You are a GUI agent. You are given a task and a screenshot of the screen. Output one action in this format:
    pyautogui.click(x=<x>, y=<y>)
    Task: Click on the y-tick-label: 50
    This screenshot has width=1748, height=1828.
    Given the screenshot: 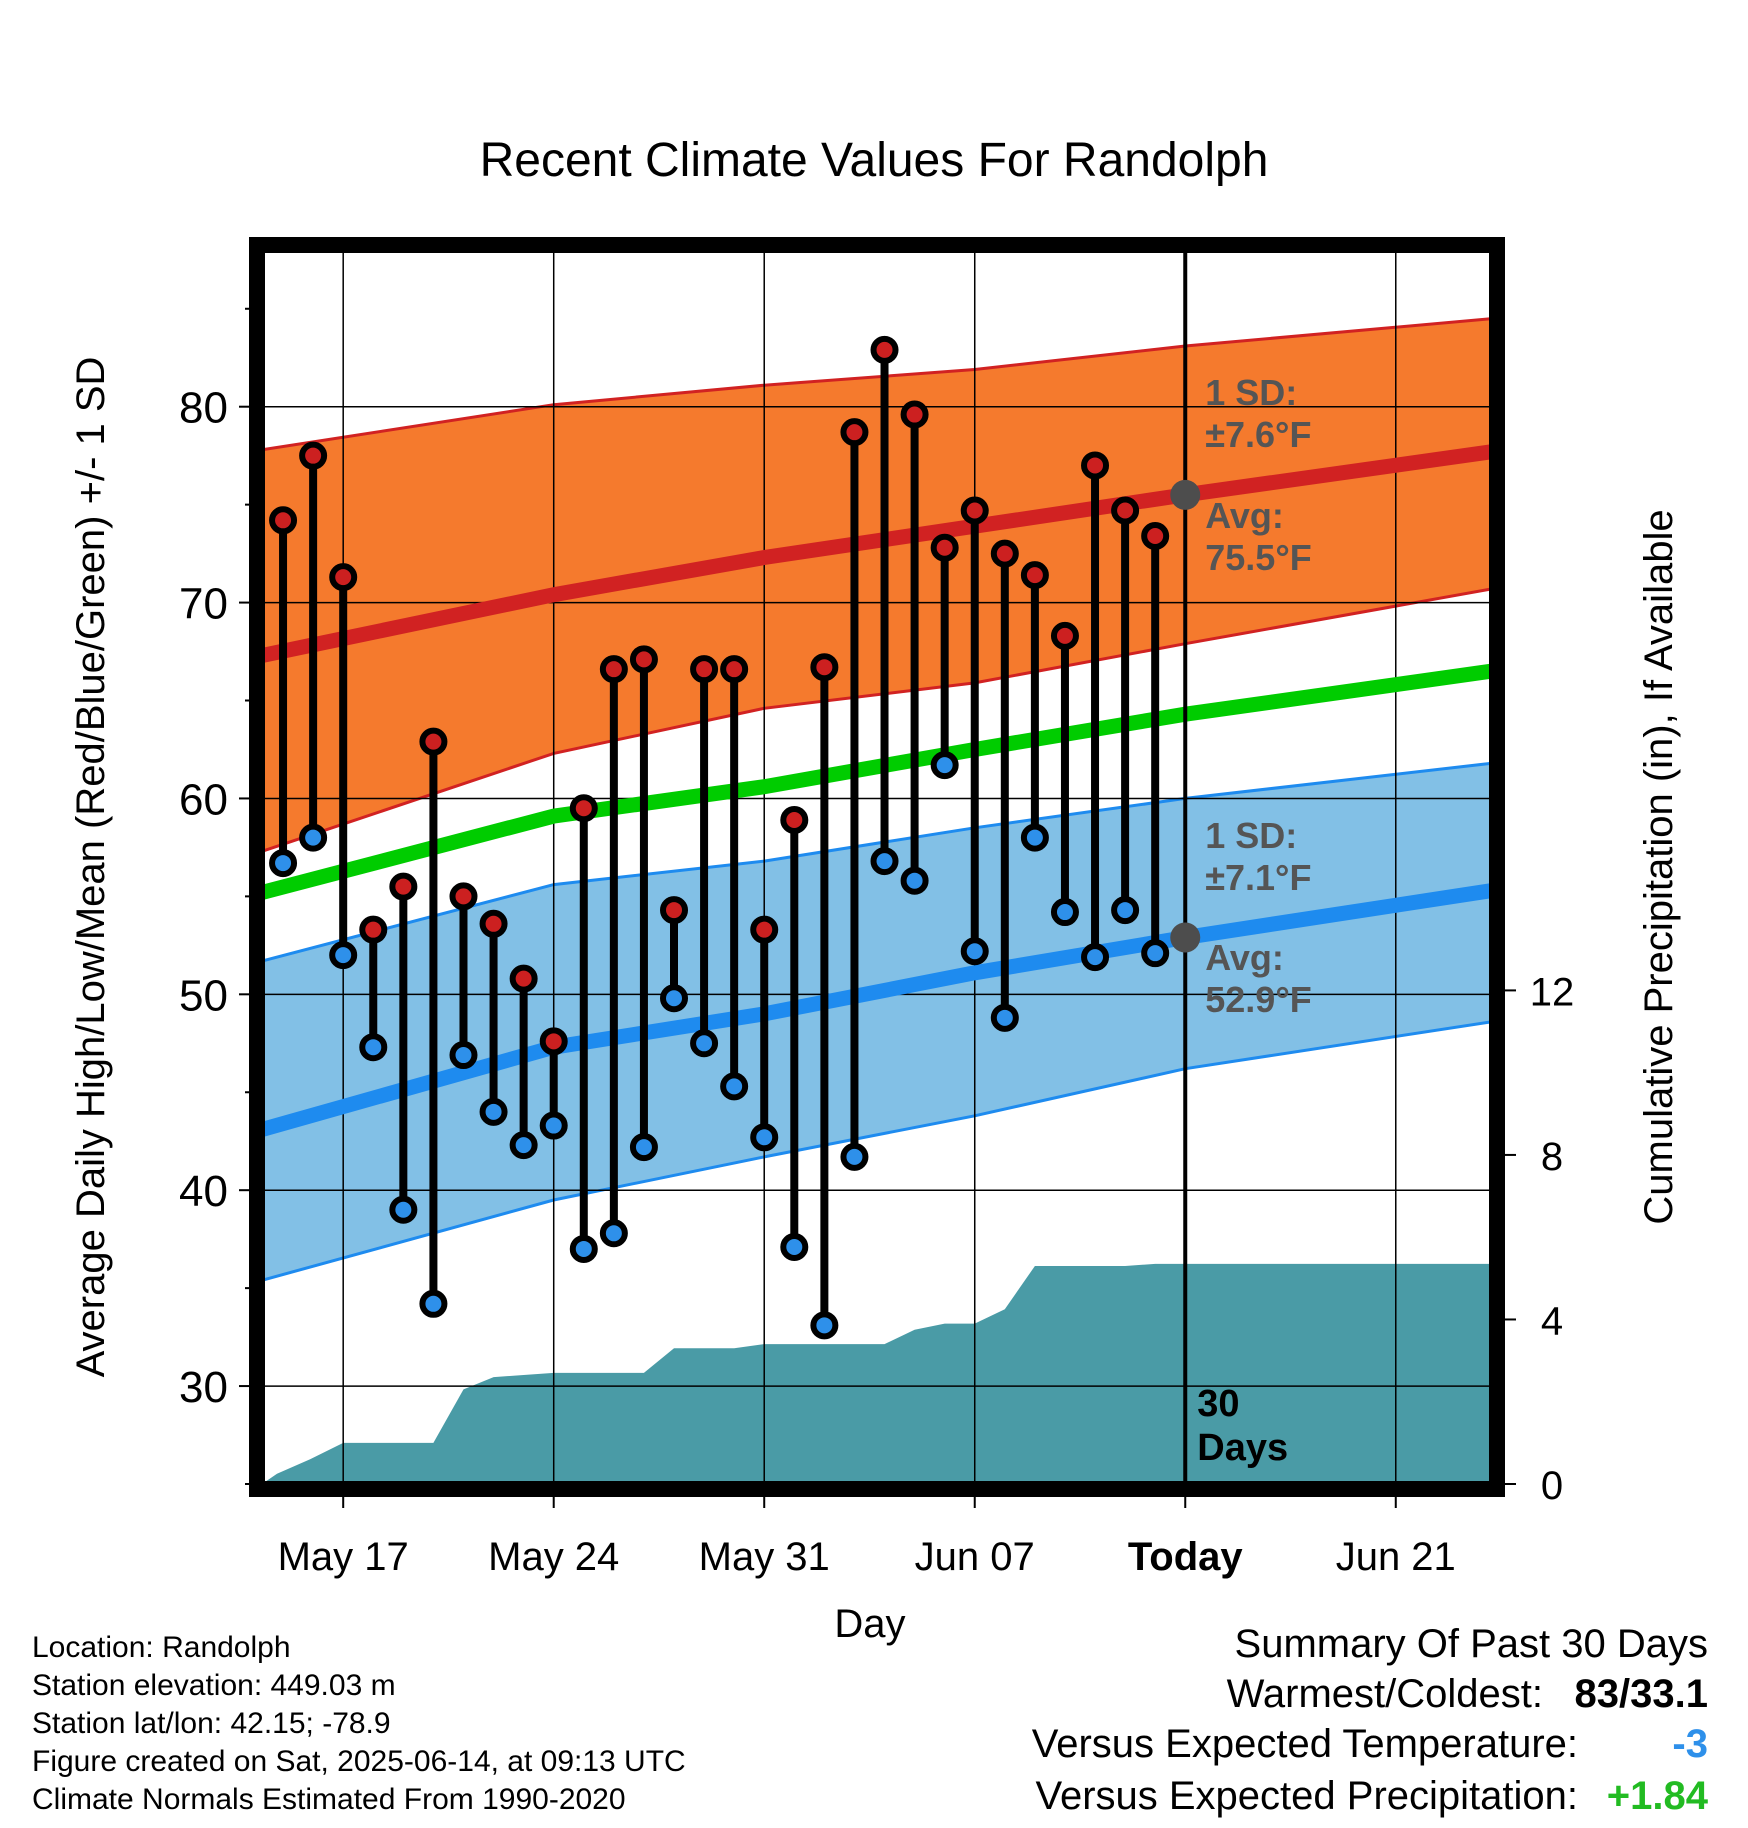 What is the action you would take?
    pyautogui.click(x=203, y=995)
    